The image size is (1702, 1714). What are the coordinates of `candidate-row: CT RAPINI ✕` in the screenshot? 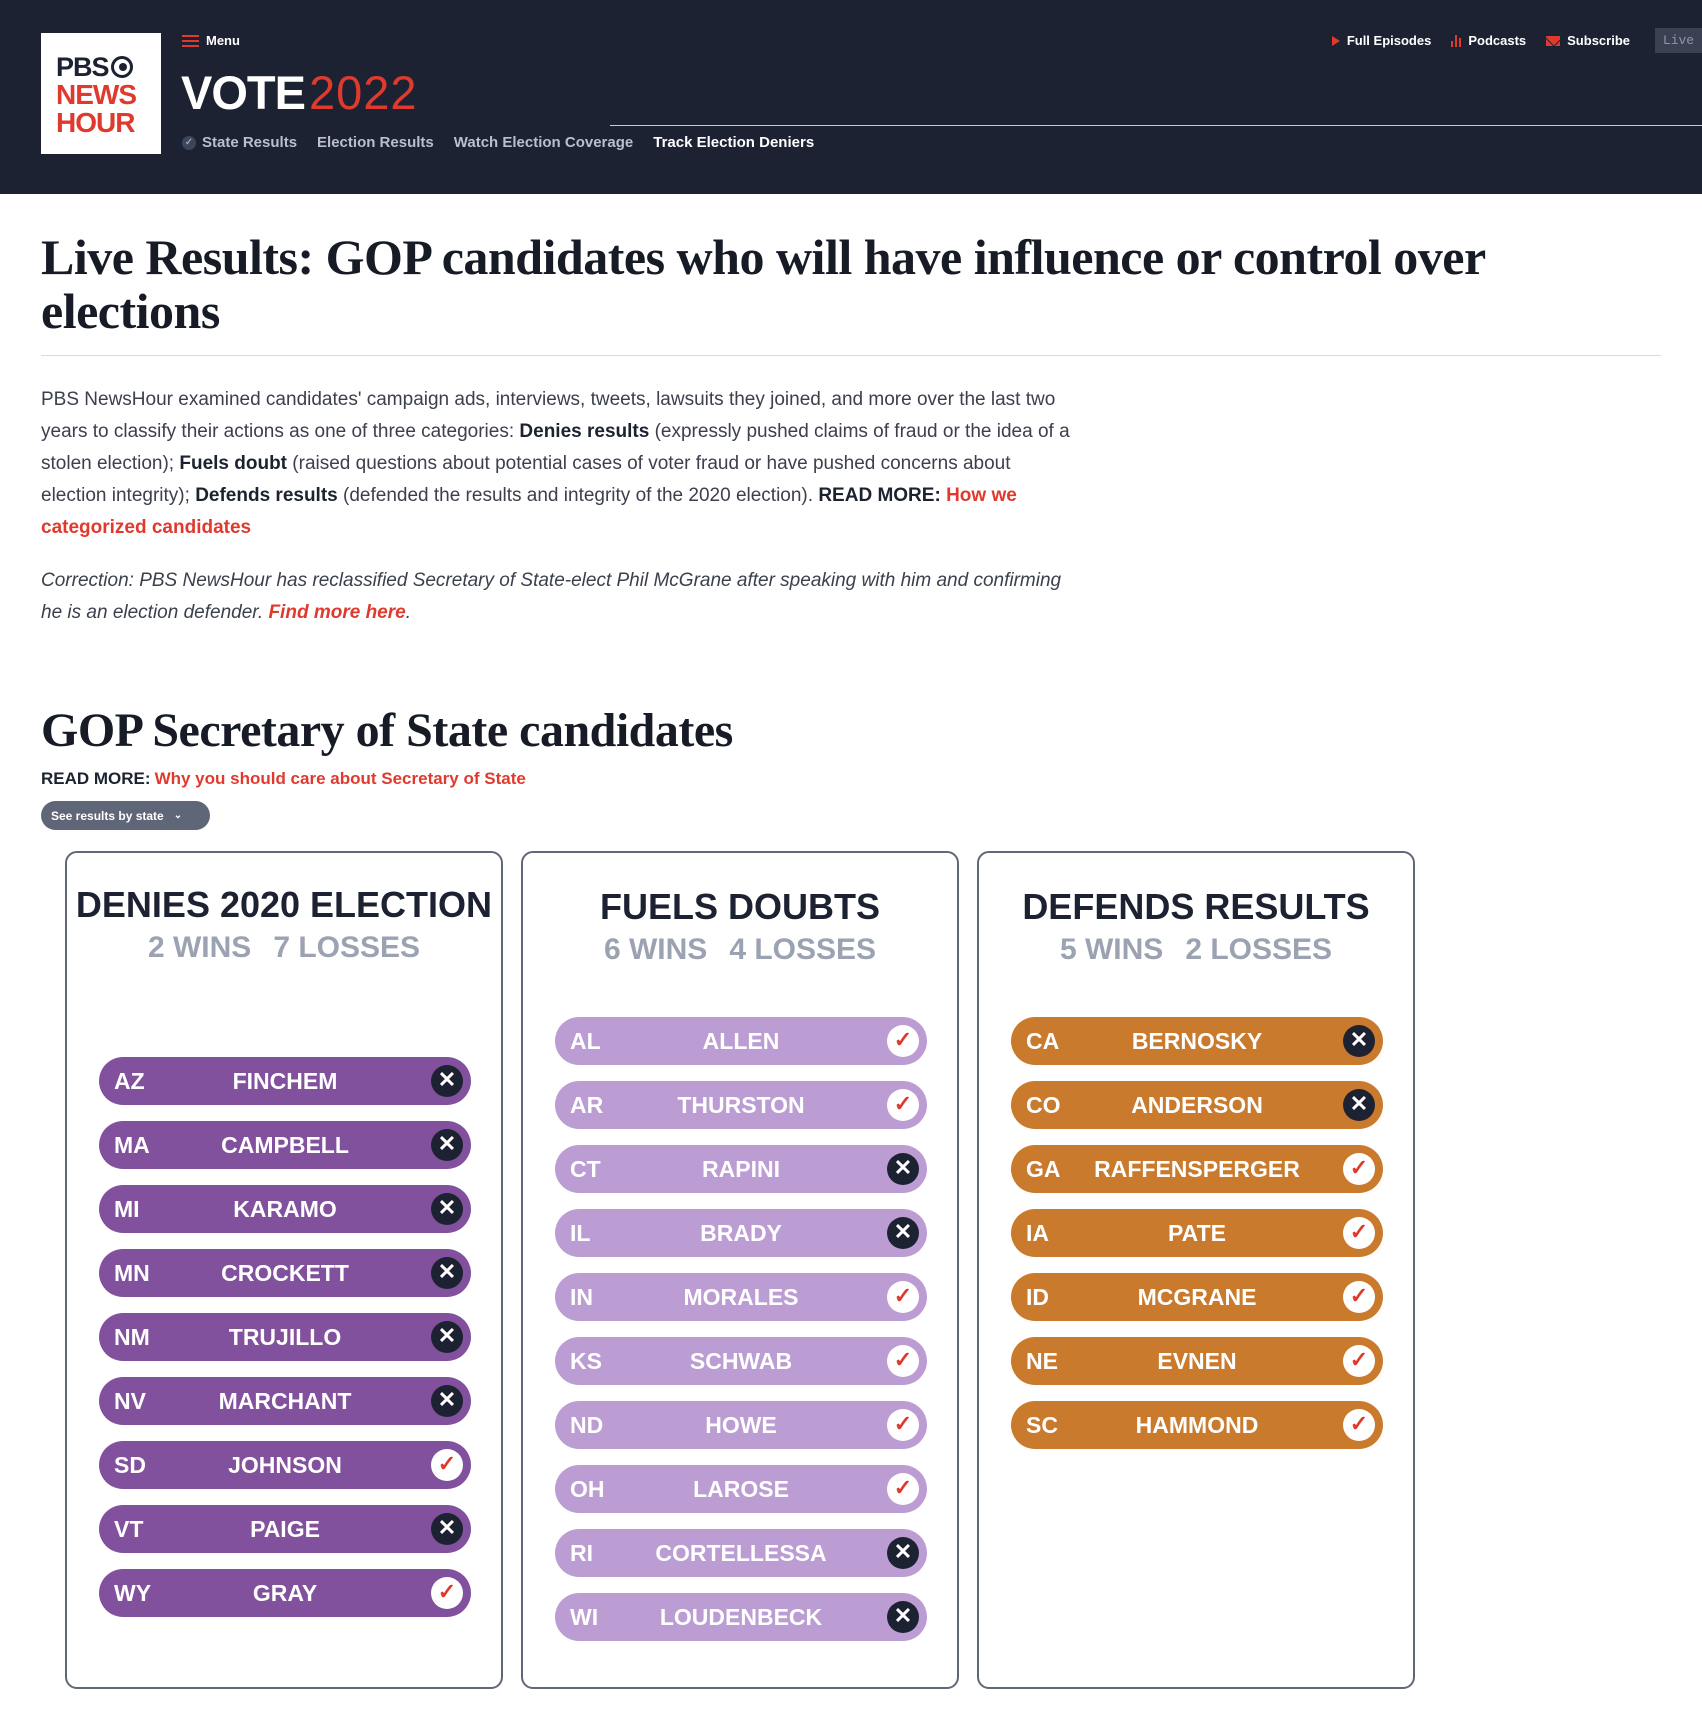 It's located at (741, 1169).